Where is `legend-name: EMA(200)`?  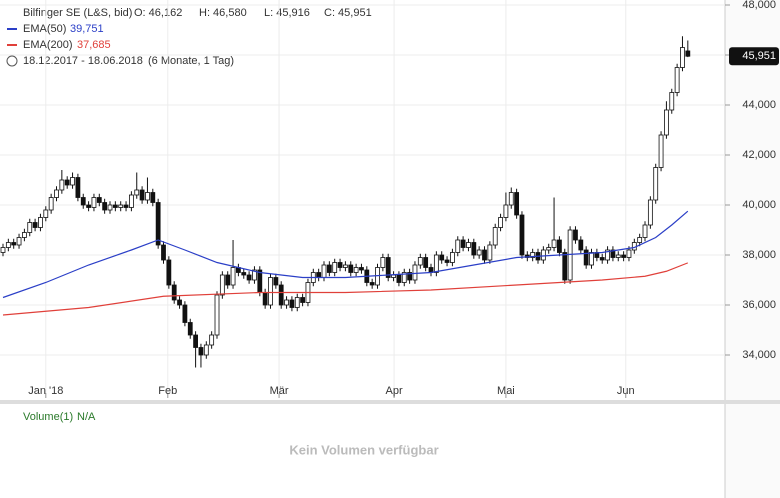 legend-name: EMA(200) is located at coordinates (48, 45).